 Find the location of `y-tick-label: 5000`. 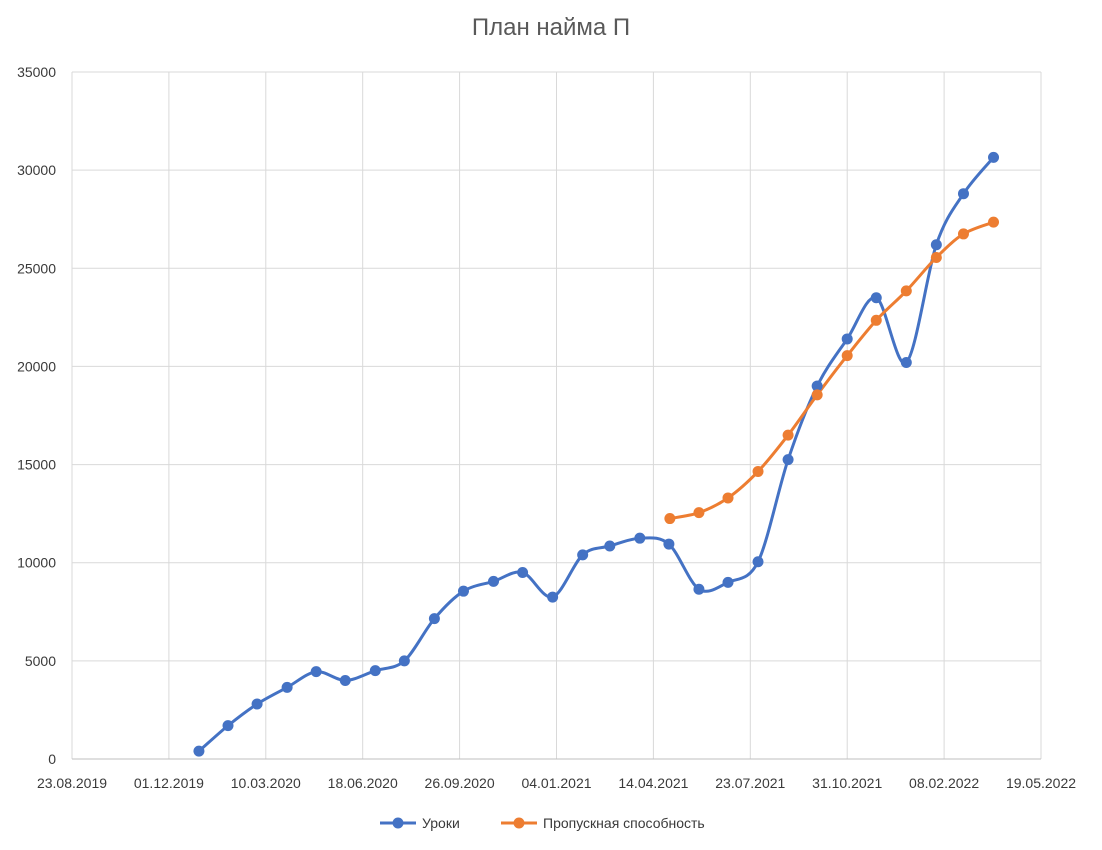

y-tick-label: 5000 is located at coordinates (40, 661).